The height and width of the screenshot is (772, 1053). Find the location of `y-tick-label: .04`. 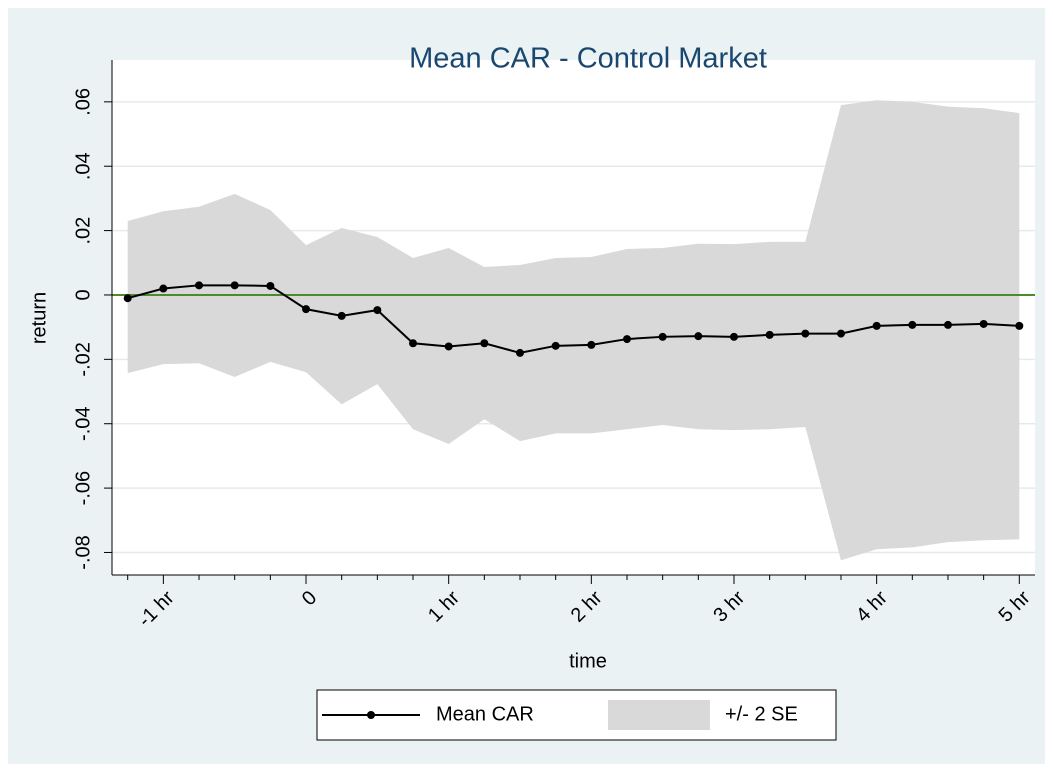

y-tick-label: .04 is located at coordinates (83, 166).